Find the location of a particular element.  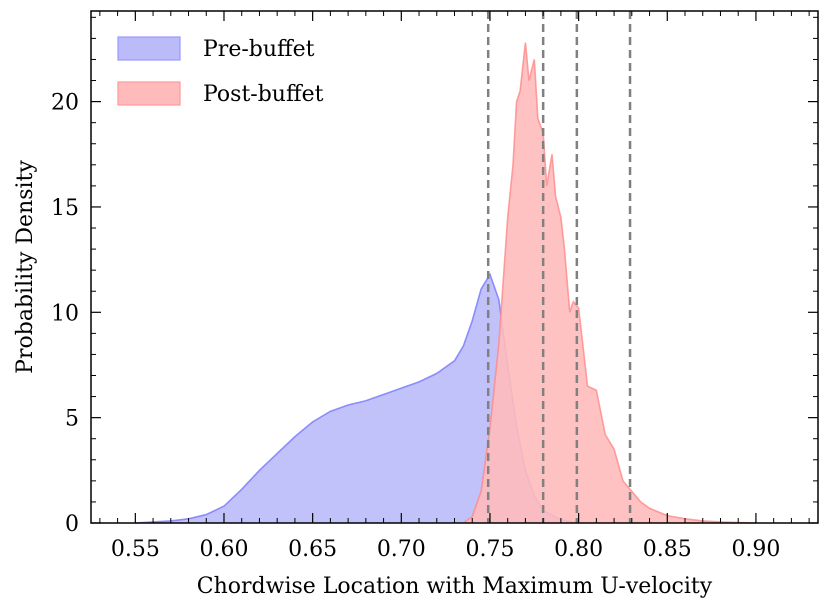

x-tick-label: 0.65 is located at coordinates (312, 549).